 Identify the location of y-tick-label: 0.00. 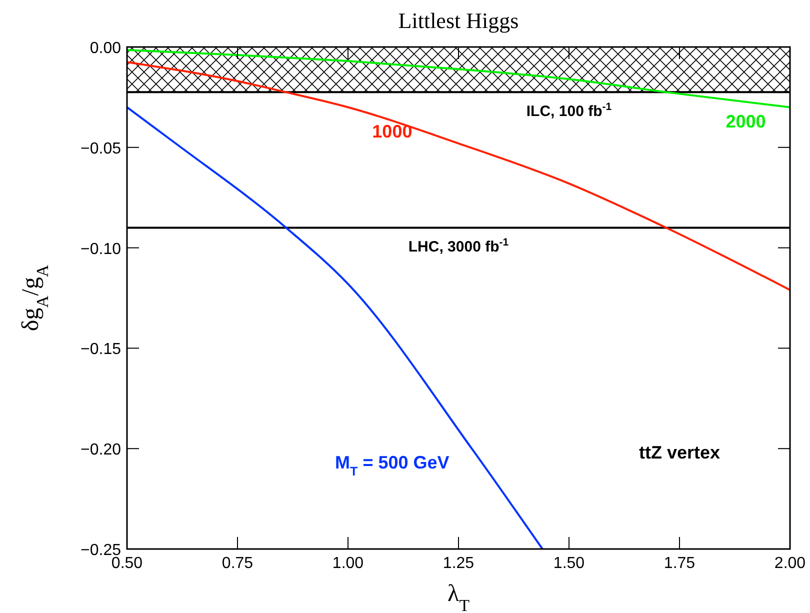
(106, 48).